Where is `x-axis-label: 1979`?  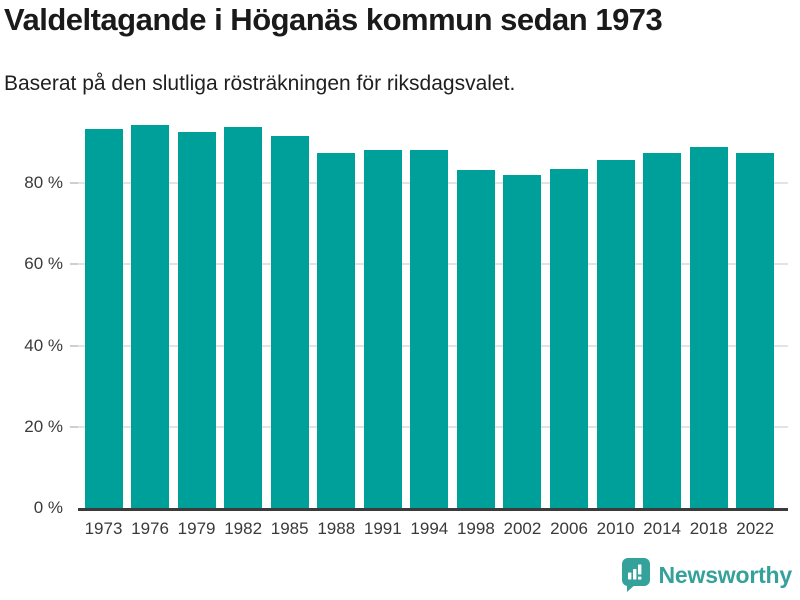 x-axis-label: 1979 is located at coordinates (196, 528).